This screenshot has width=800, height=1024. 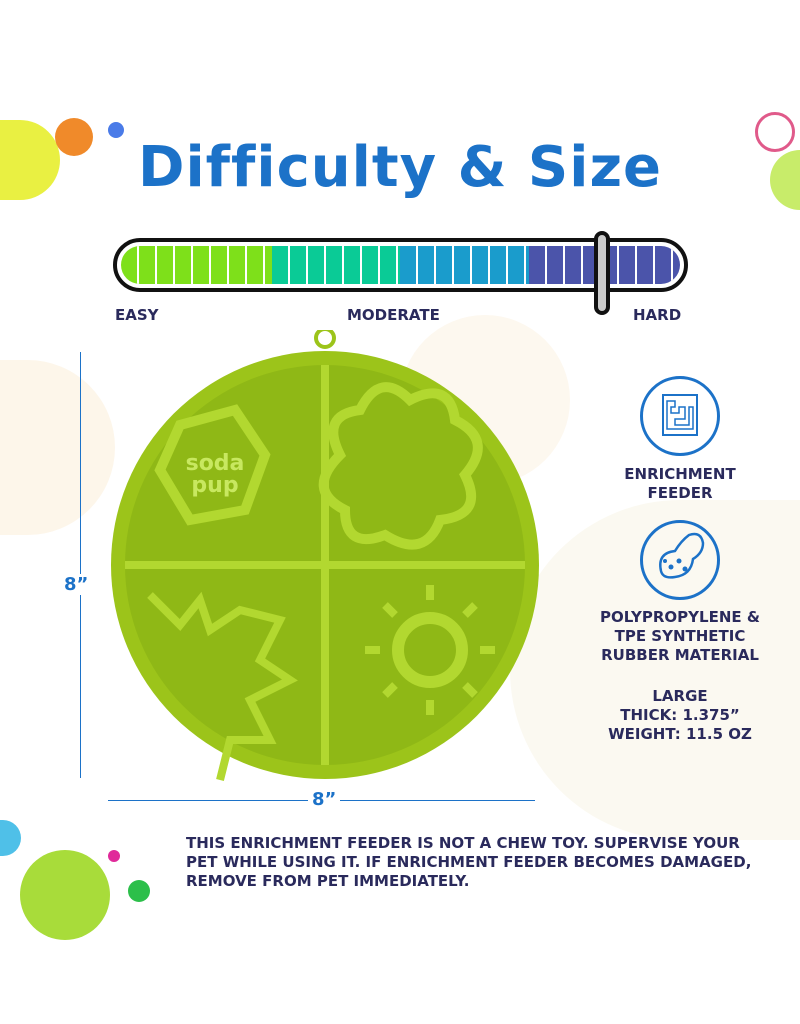 I want to click on feature-label-line: FEEDER, so click(x=680, y=493).